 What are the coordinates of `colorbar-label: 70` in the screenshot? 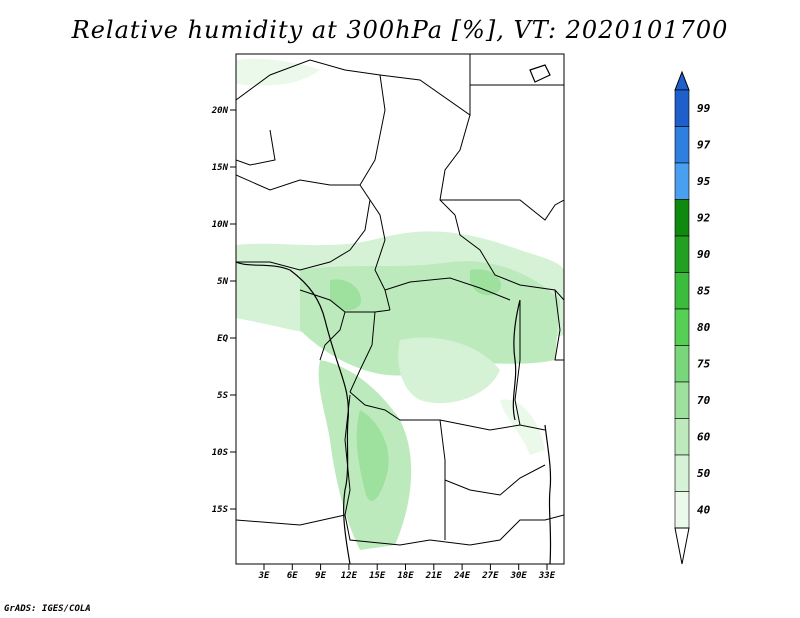 It's located at (704, 400).